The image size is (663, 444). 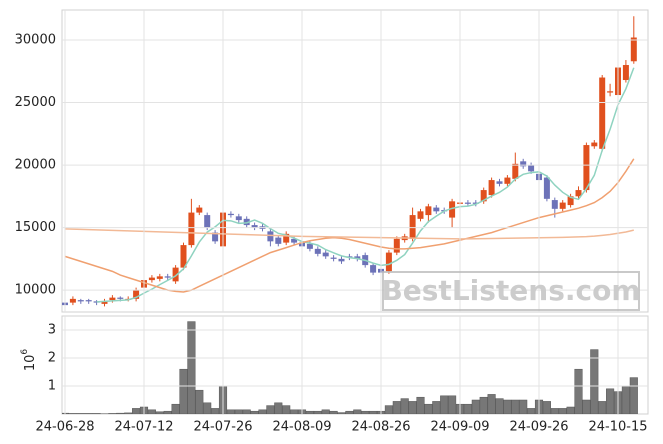 What do you see at coordinates (35, 165) in the screenshot?
I see `y-tick-label: 20000` at bounding box center [35, 165].